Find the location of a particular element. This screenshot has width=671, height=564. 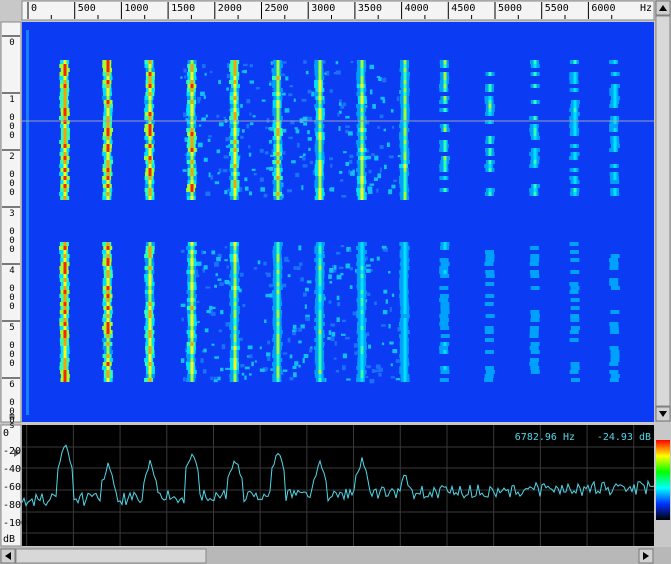

scroll-thumb is located at coordinates (663, 211).